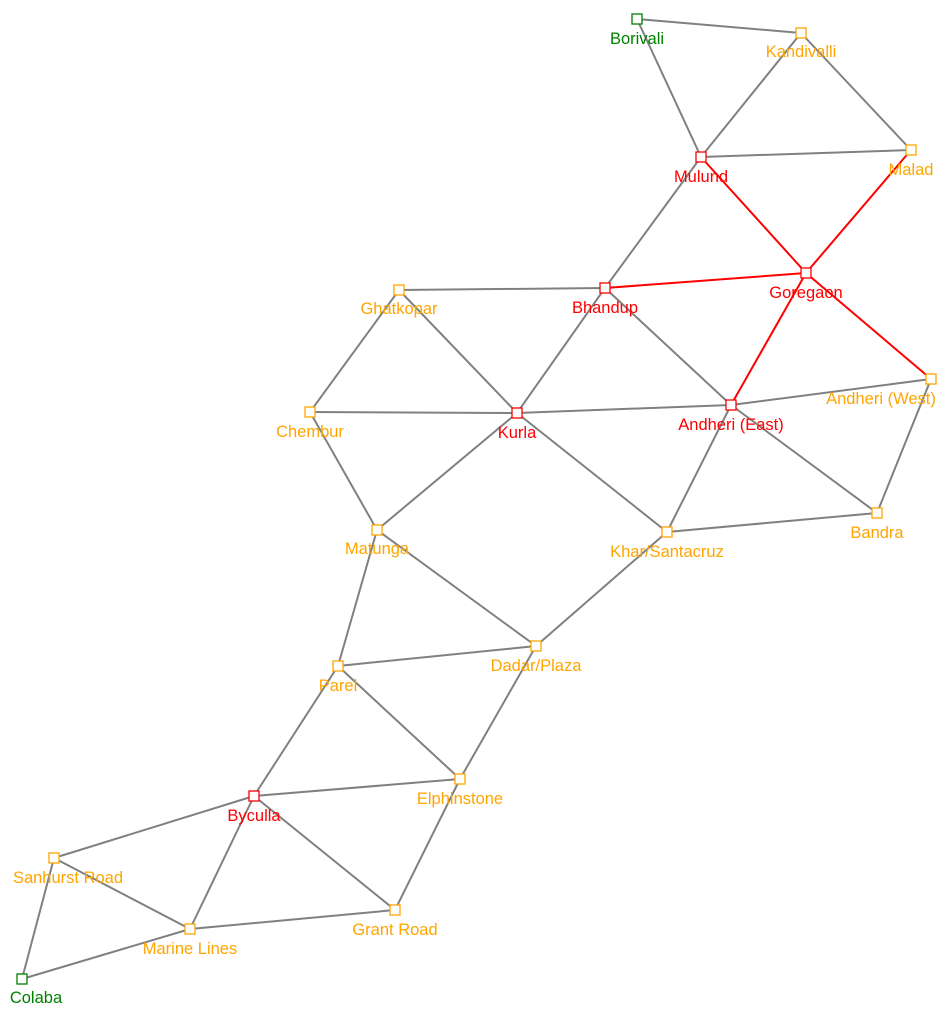  I want to click on edge-matunga-parel, so click(357, 598).